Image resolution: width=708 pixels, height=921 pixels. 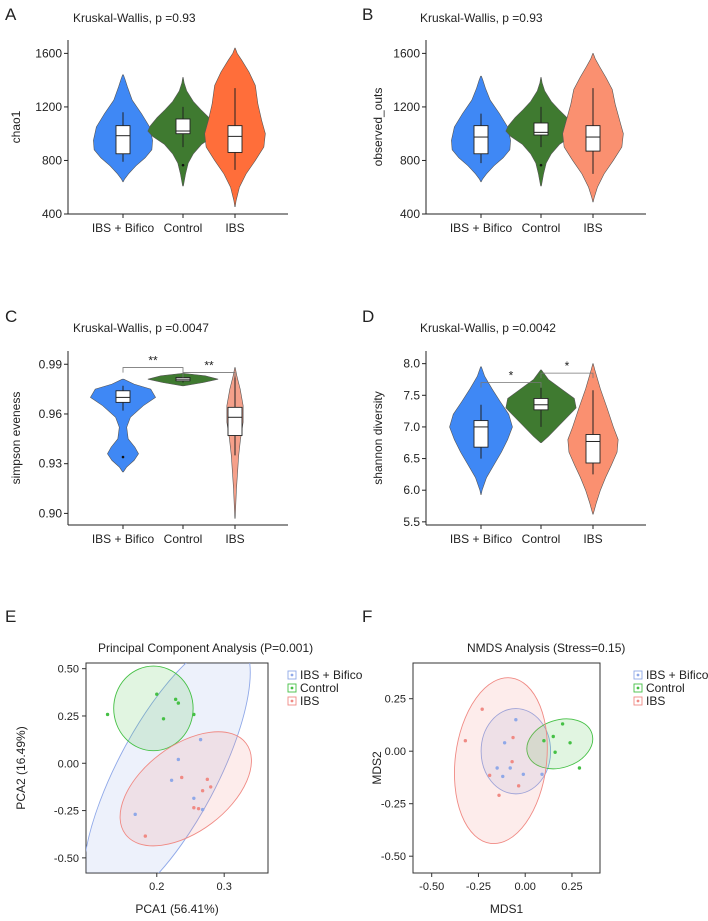 What do you see at coordinates (11, 316) in the screenshot?
I see `panel-letter: C` at bounding box center [11, 316].